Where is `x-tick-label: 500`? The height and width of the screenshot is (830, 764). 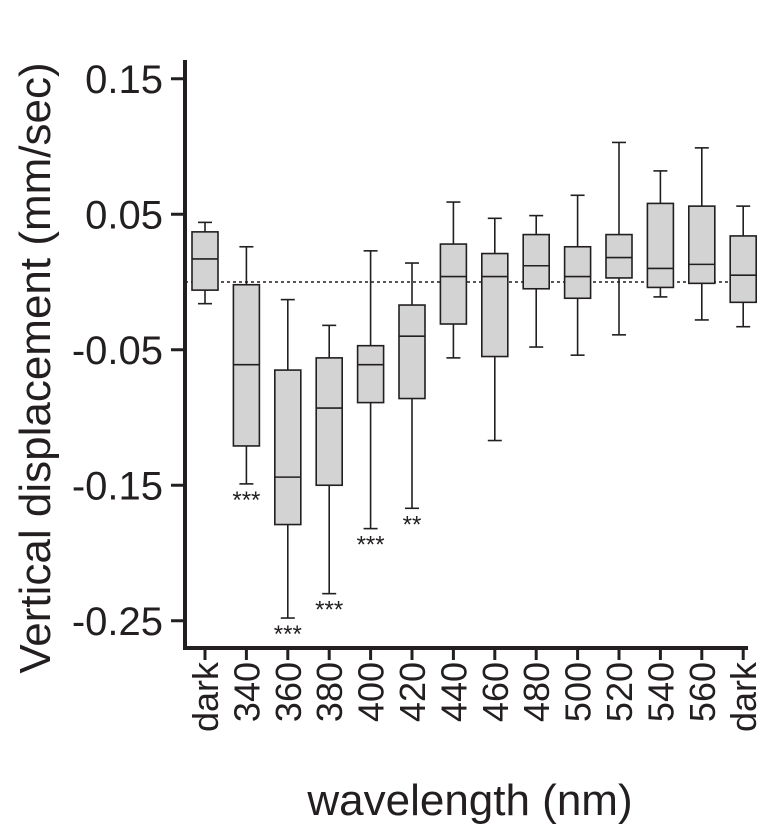 x-tick-label: 500 is located at coordinates (578, 692).